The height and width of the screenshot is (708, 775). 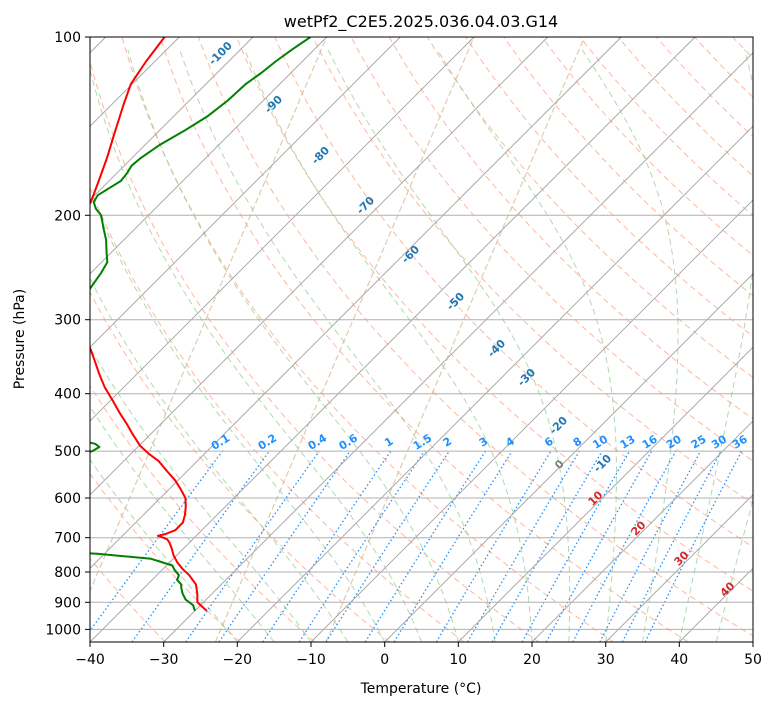 I want to click on y-tick-label: 700, so click(x=67, y=539).